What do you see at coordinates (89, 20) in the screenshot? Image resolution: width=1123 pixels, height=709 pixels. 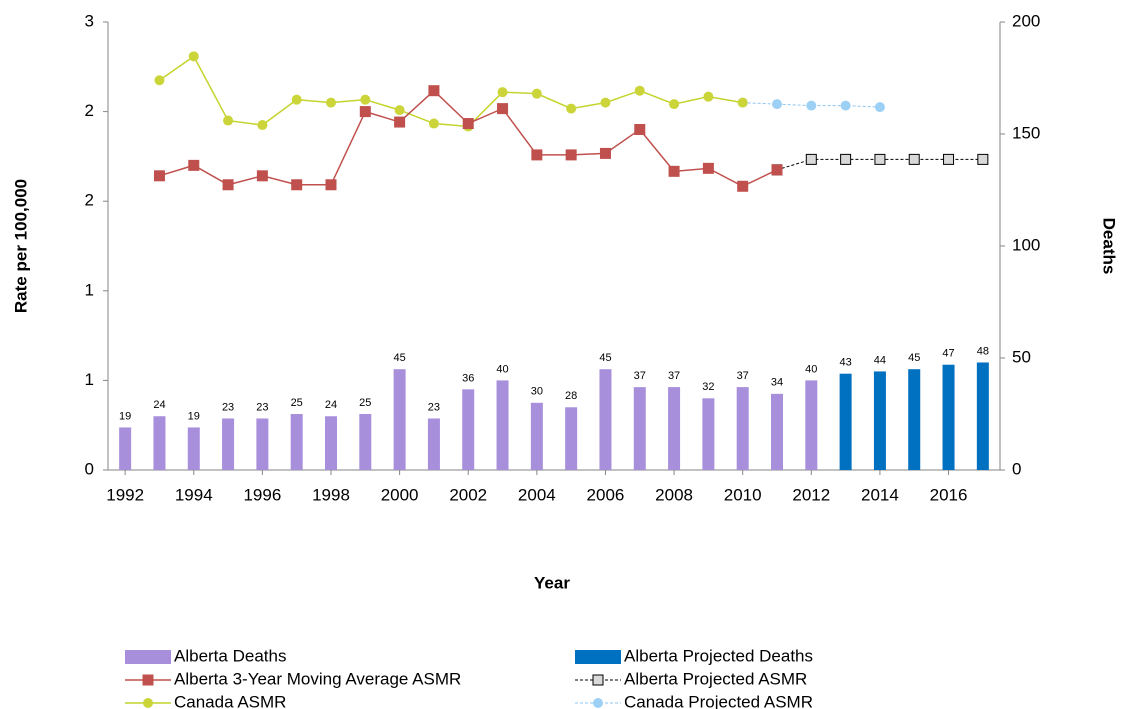 I see `y-tick-label: 3` at bounding box center [89, 20].